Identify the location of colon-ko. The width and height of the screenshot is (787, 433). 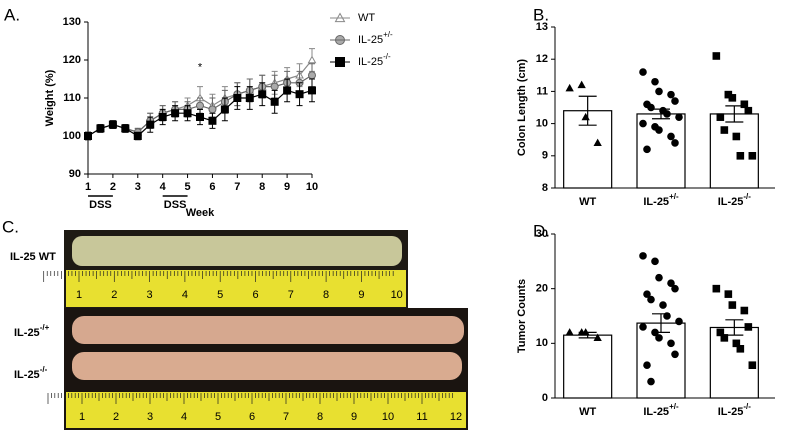
(267, 366).